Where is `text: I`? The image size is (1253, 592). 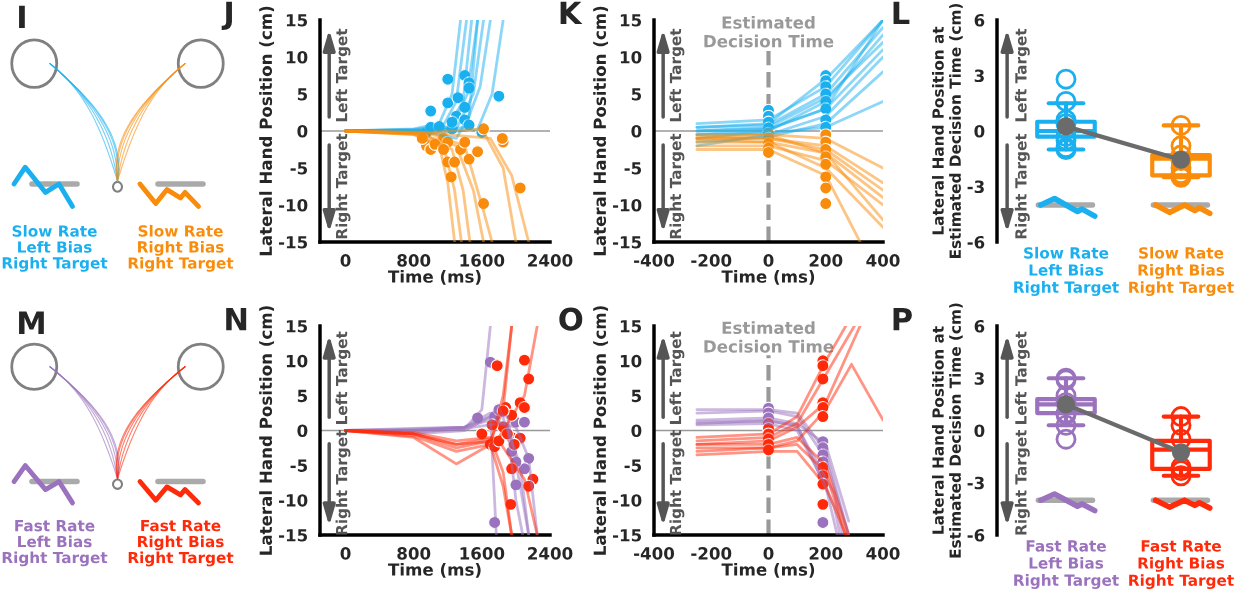
text: I is located at coordinates (22, 17).